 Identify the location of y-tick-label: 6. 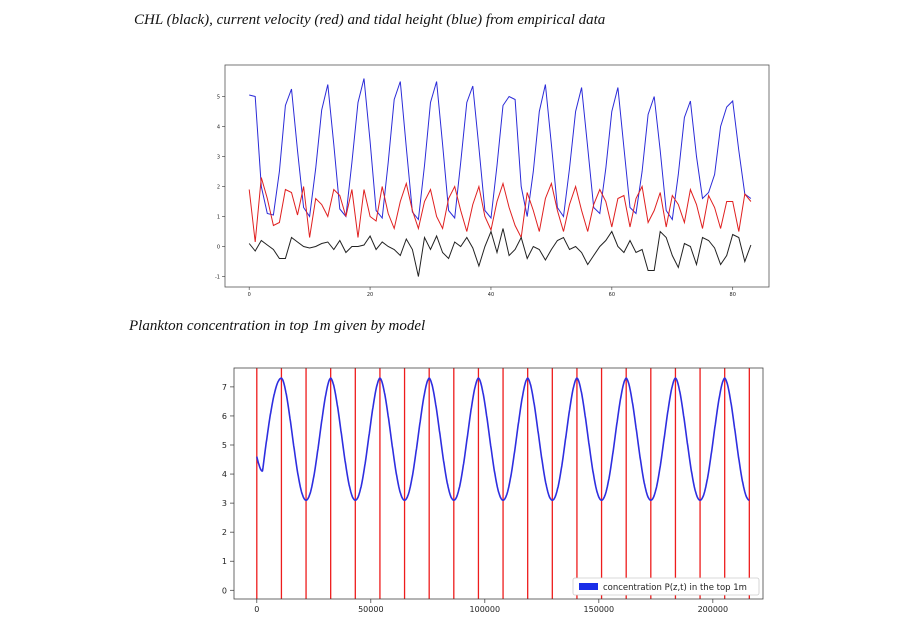
(224, 416).